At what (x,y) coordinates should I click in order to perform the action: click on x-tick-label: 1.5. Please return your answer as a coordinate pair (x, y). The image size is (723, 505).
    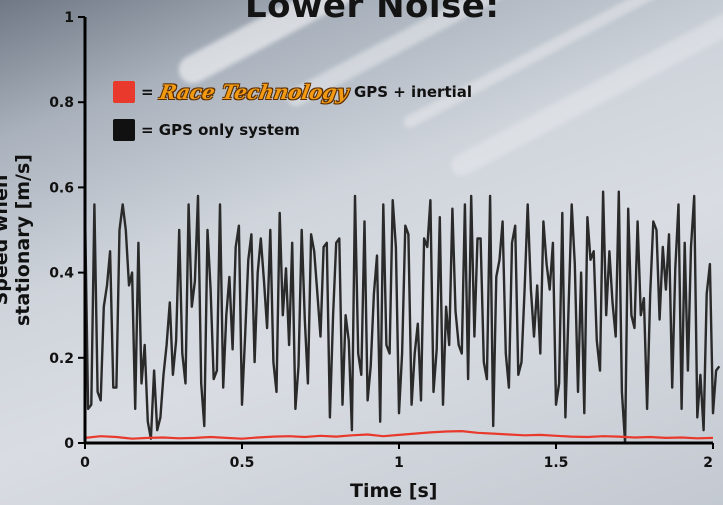
    Looking at the image, I should click on (556, 463).